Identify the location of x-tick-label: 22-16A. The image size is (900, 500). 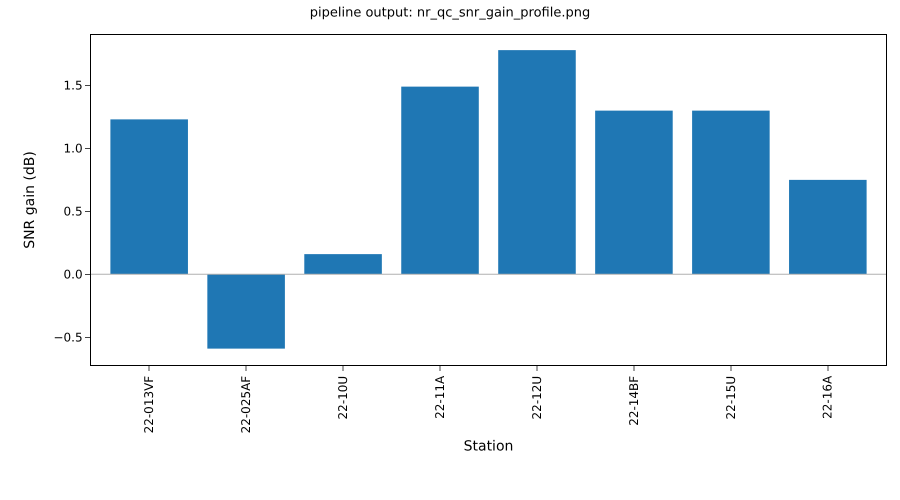
(827, 397).